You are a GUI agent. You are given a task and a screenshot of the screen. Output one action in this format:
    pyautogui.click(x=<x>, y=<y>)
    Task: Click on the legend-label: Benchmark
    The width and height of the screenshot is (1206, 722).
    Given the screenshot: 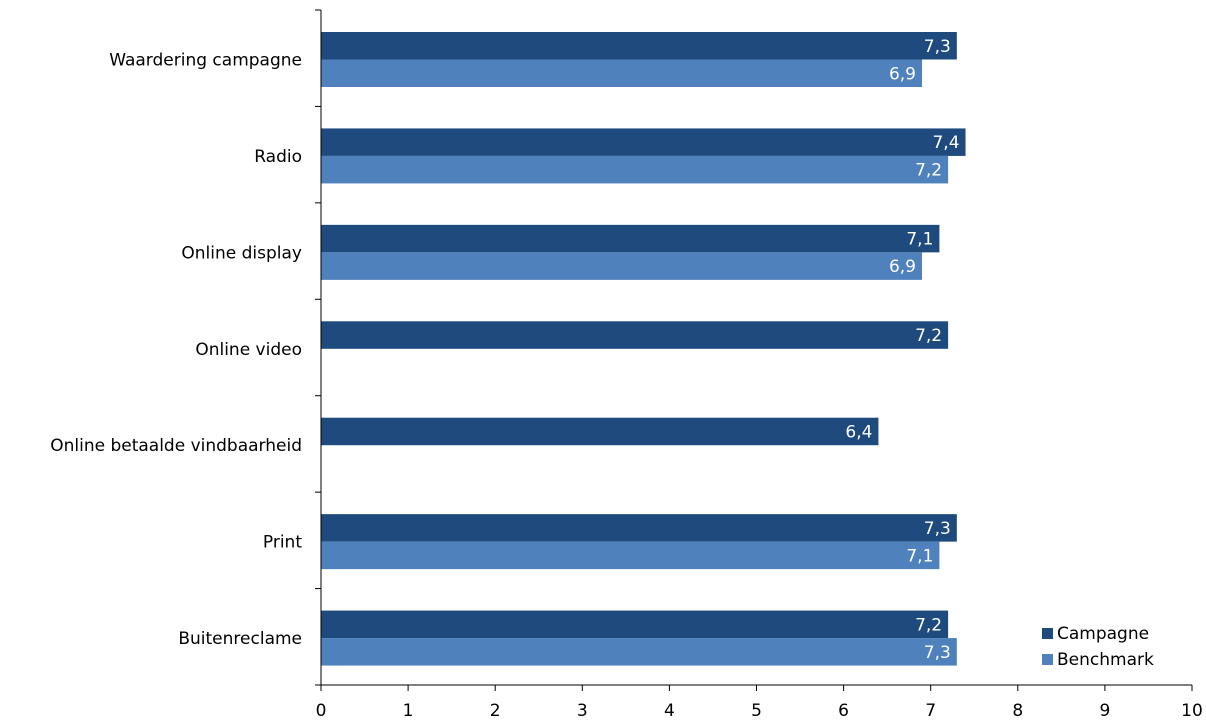 What is the action you would take?
    pyautogui.click(x=1105, y=660)
    